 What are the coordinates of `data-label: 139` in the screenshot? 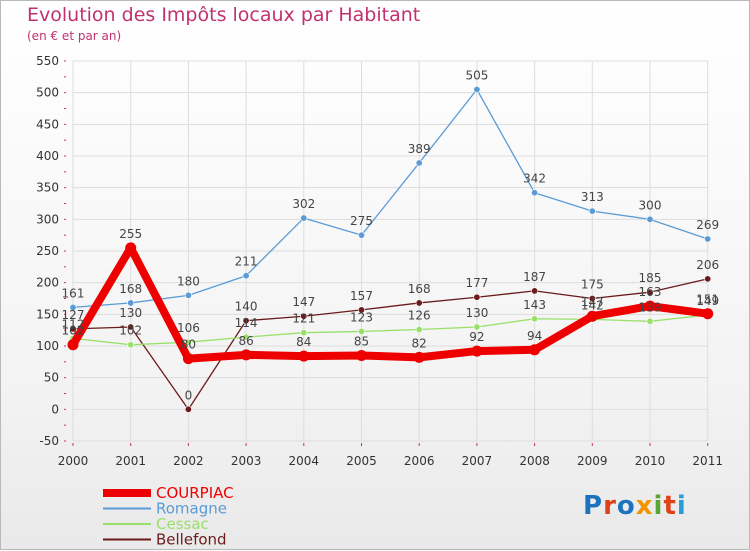 It's located at (650, 307).